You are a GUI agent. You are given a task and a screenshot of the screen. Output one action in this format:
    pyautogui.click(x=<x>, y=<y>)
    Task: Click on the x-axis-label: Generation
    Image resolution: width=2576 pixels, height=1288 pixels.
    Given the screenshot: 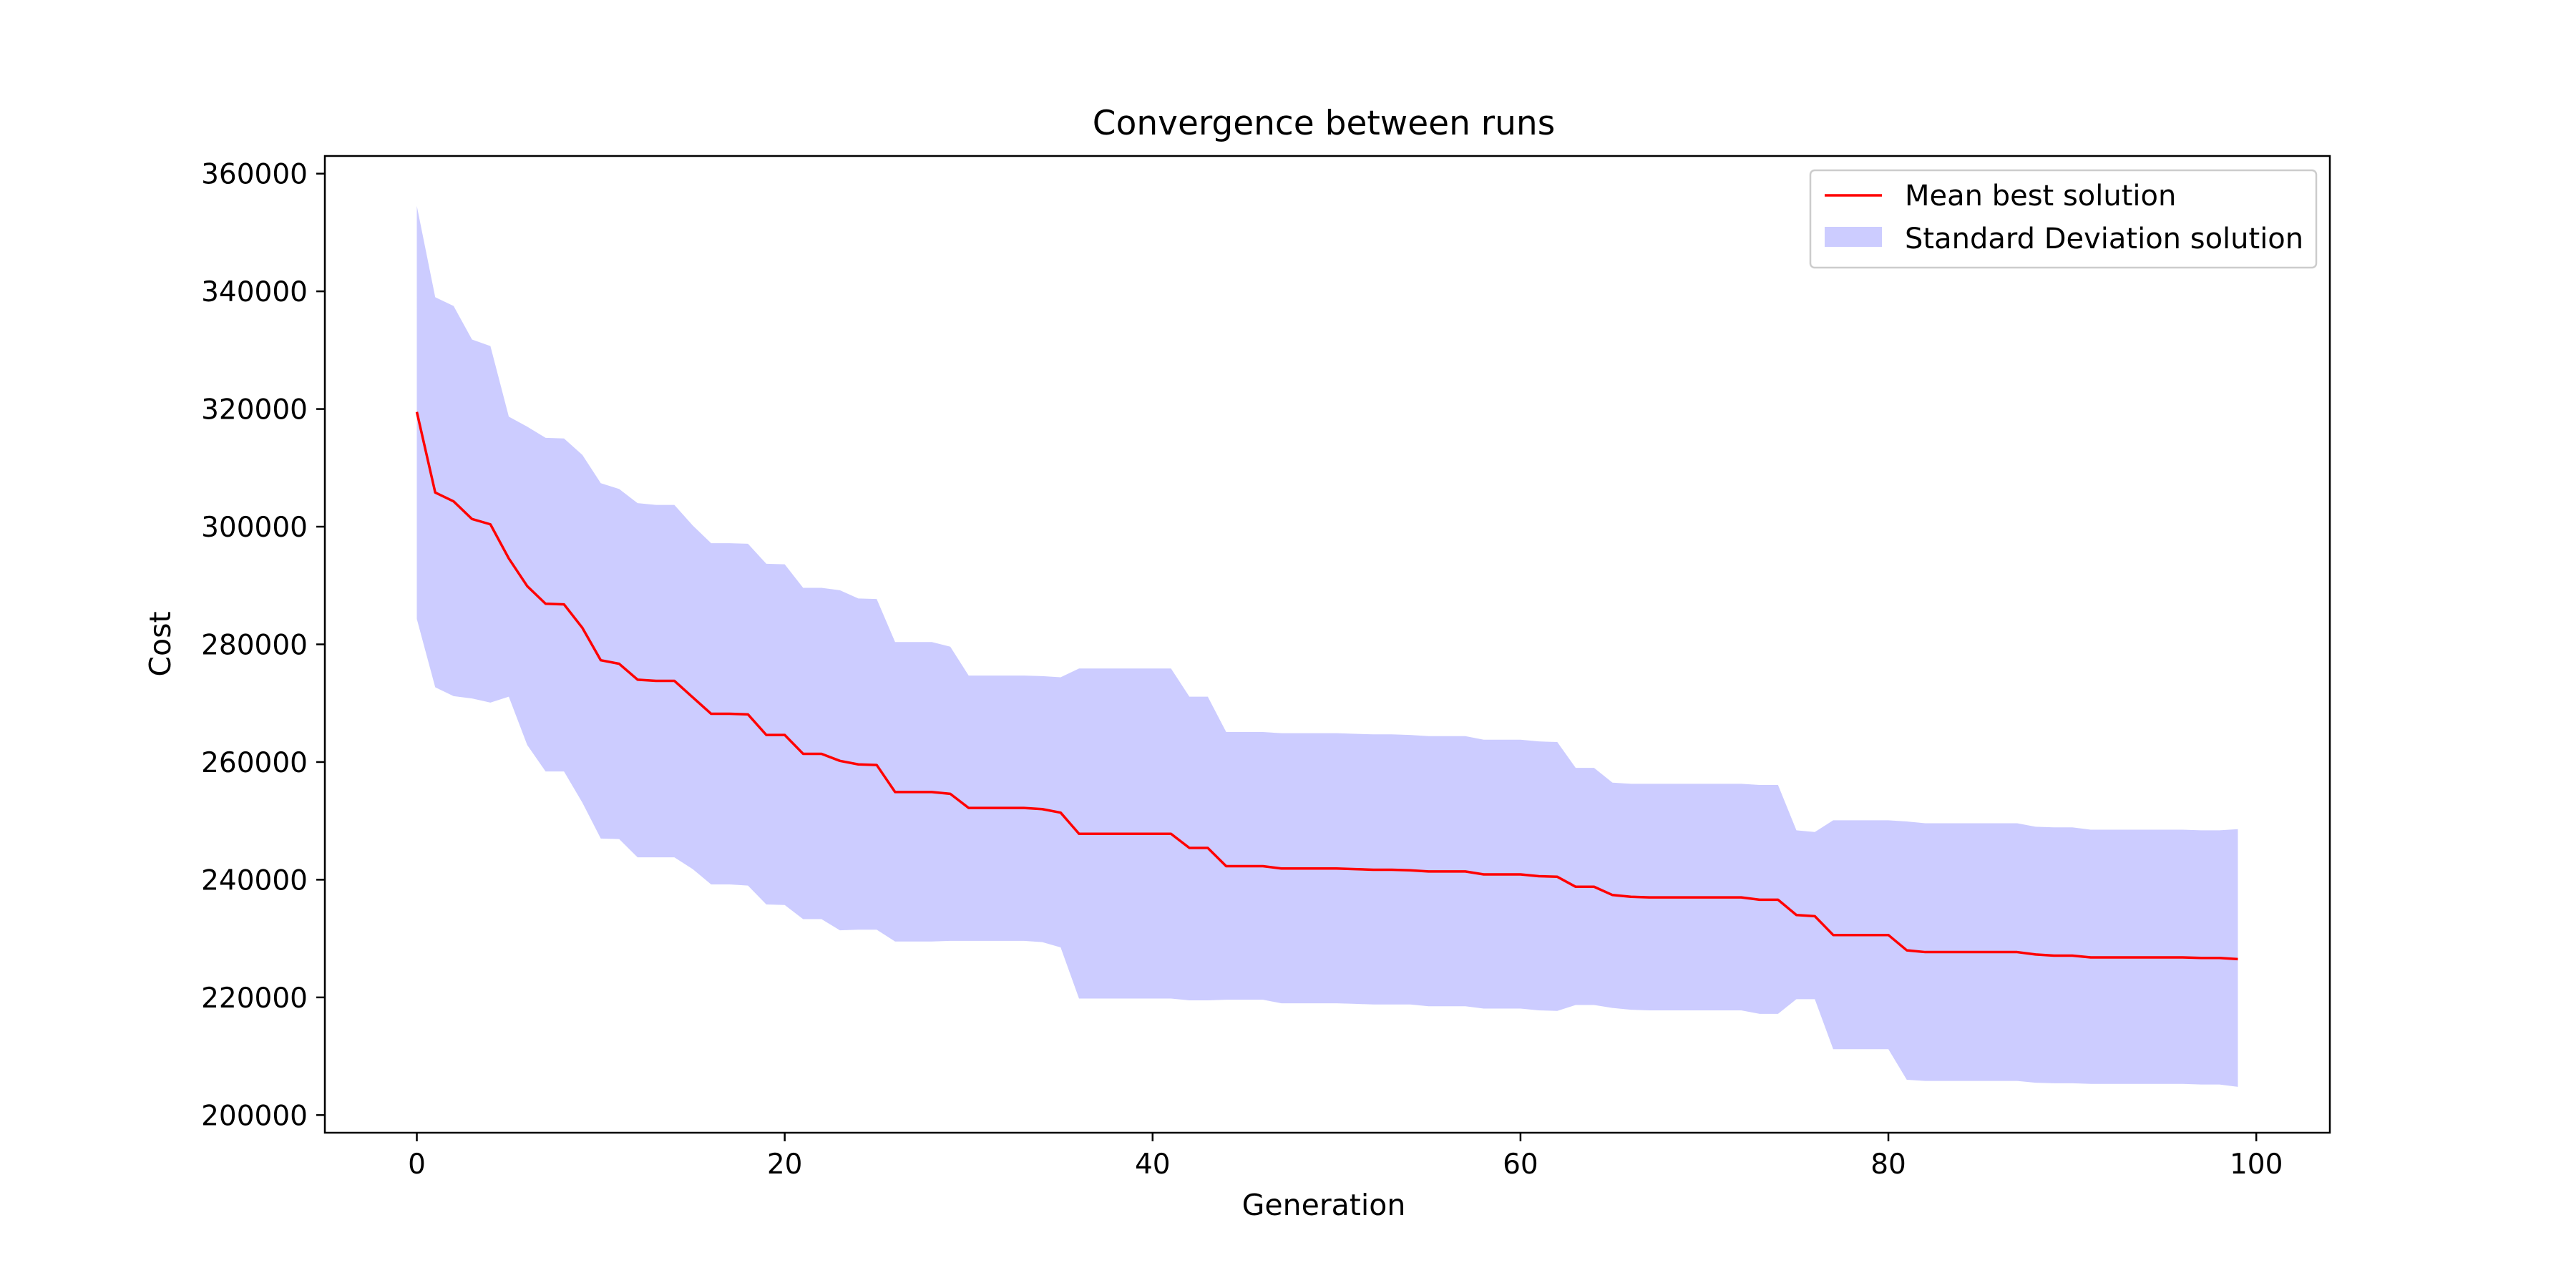 What is the action you would take?
    pyautogui.click(x=1324, y=1205)
    